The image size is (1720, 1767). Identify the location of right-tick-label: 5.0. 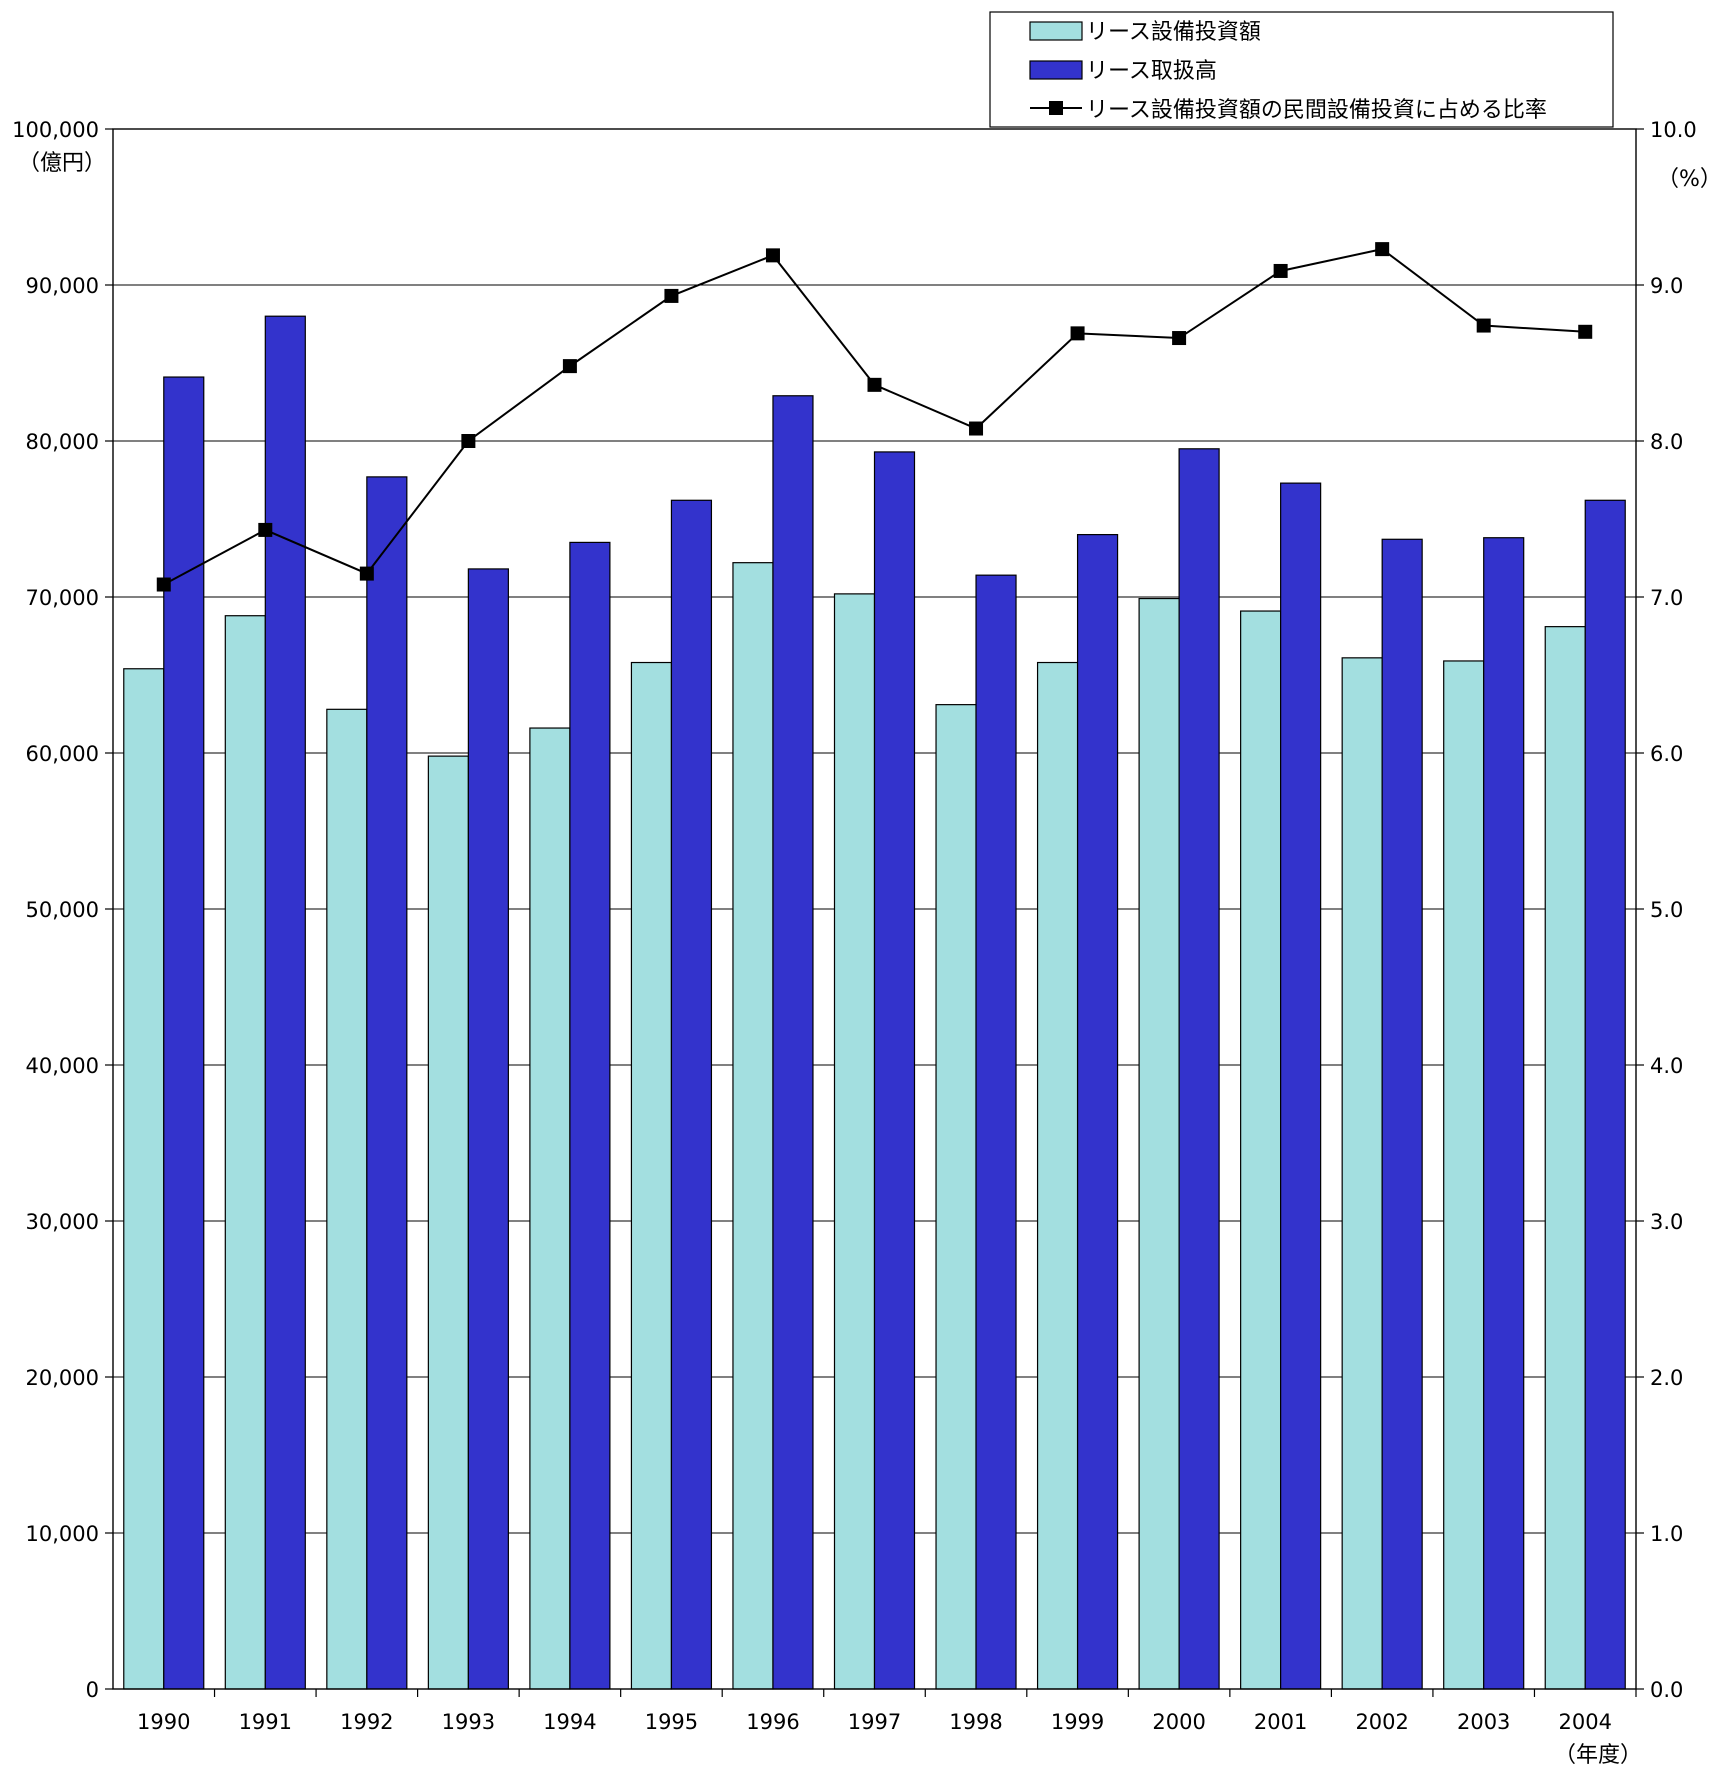
(1666, 910).